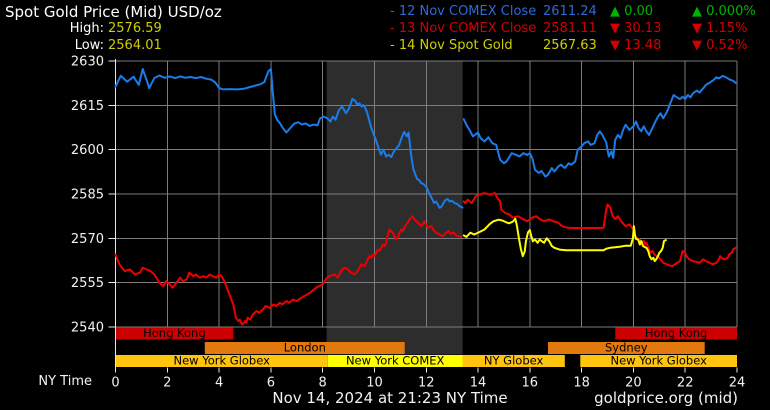  Describe the element at coordinates (636, 28) in the screenshot. I see `legend-series-change: ▼ 30.13` at that location.